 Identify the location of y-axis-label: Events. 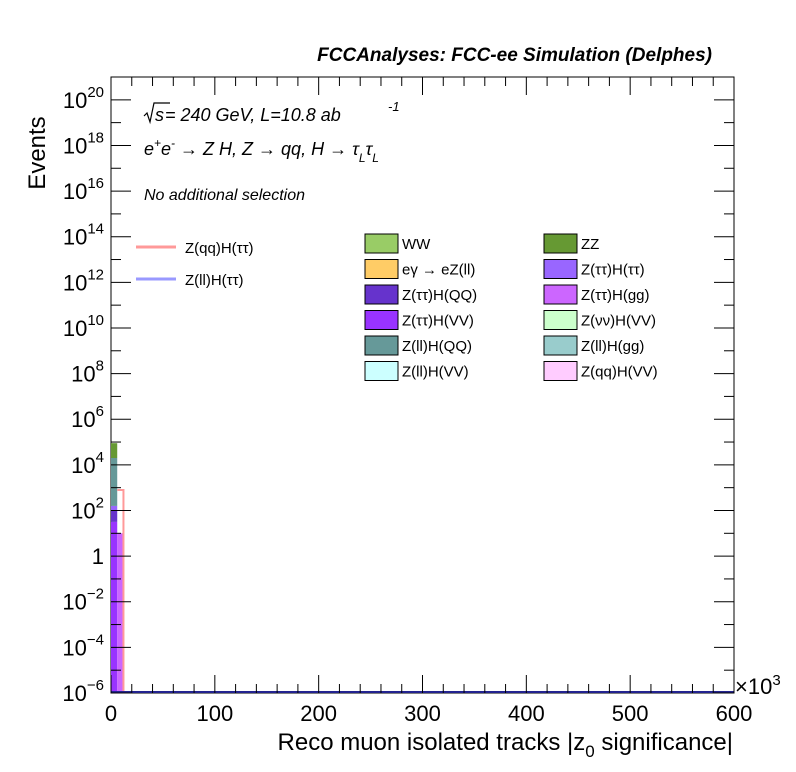
(37, 152).